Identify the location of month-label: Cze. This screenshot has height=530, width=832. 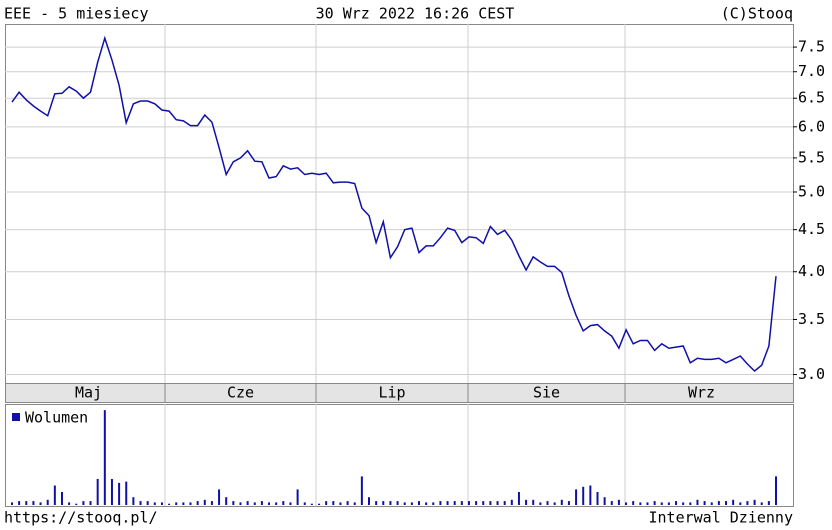
(240, 393).